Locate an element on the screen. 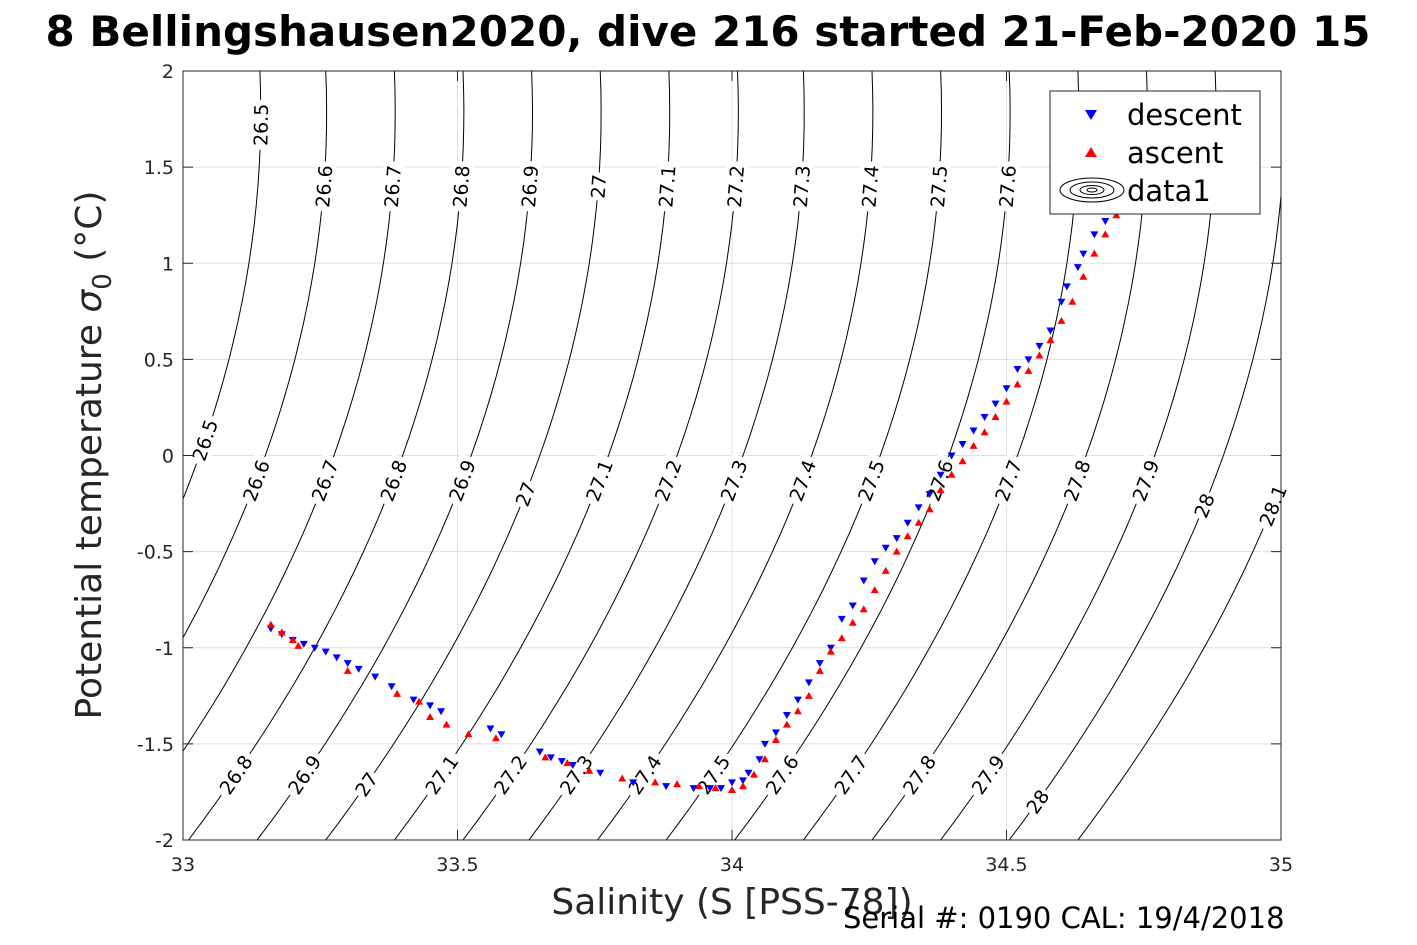  contour-label-26.5: 26.5 is located at coordinates (261, 125).